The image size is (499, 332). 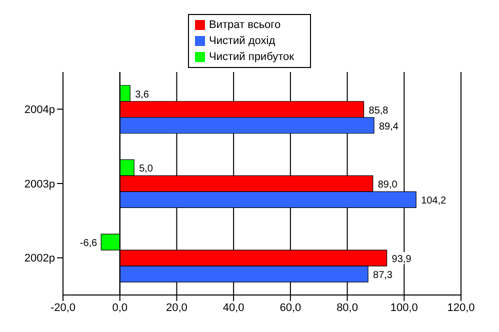 I want to click on data-label: 85,8, so click(x=378, y=110).